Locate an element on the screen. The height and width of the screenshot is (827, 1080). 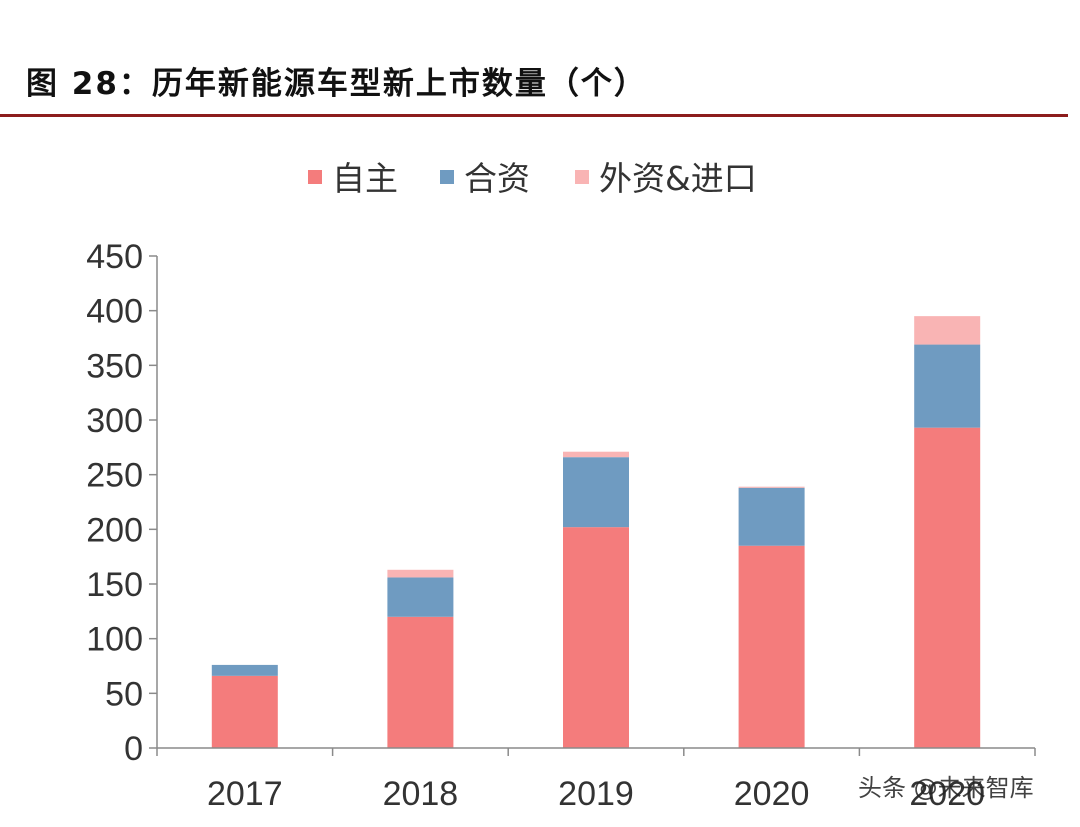
y-tick-label-3: 150 is located at coordinates (114, 585).